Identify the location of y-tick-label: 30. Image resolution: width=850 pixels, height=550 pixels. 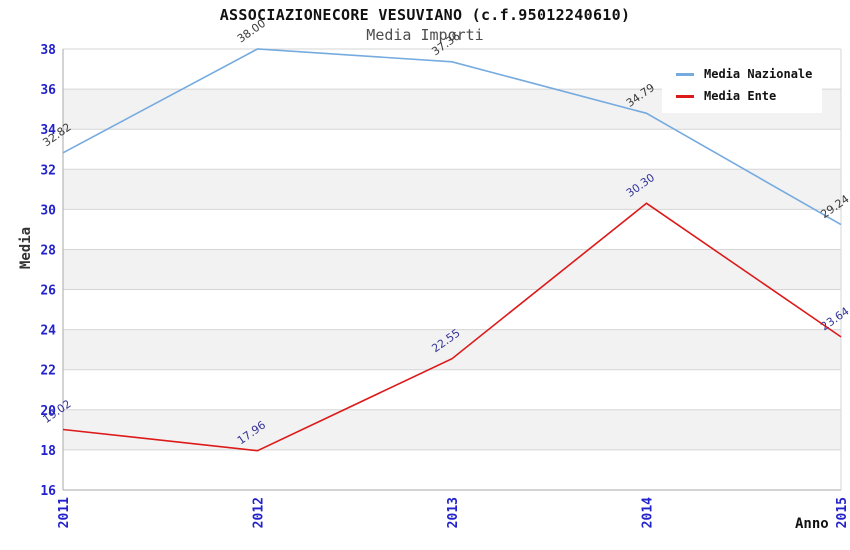
(48, 210).